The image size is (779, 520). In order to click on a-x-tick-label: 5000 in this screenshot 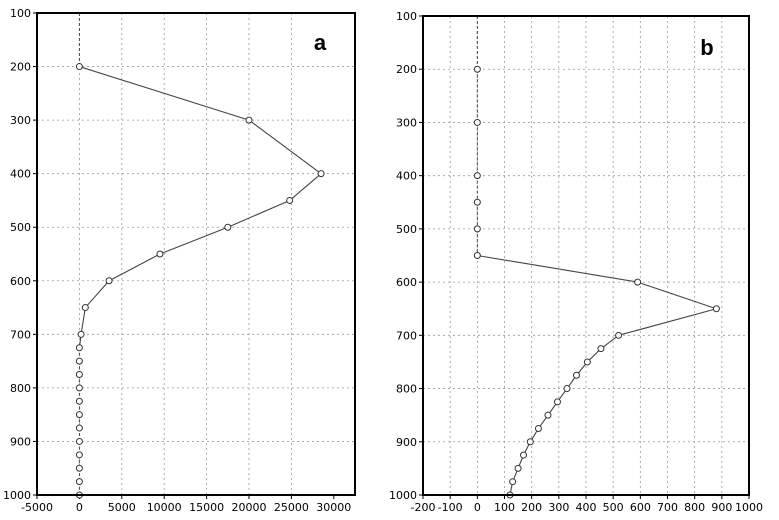, I will do `click(122, 507)`.